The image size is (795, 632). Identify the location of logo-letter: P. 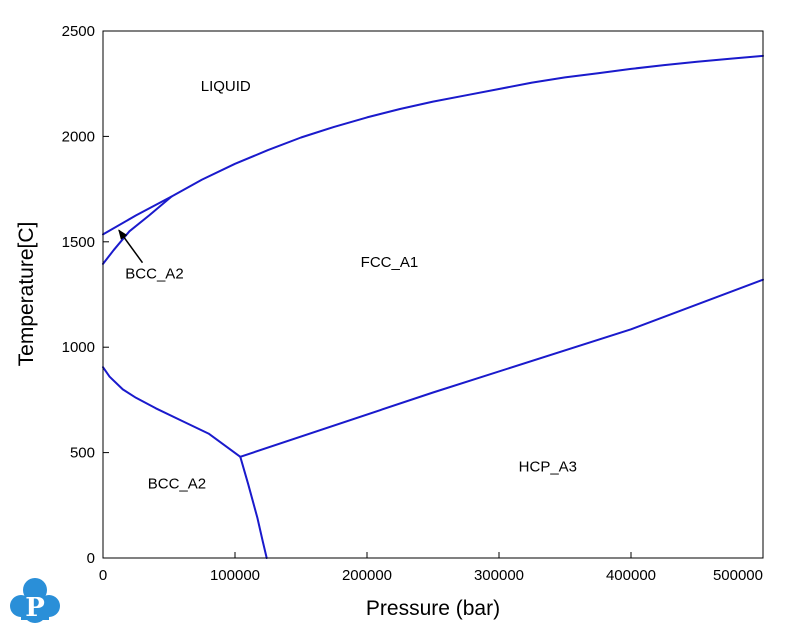
(35, 608).